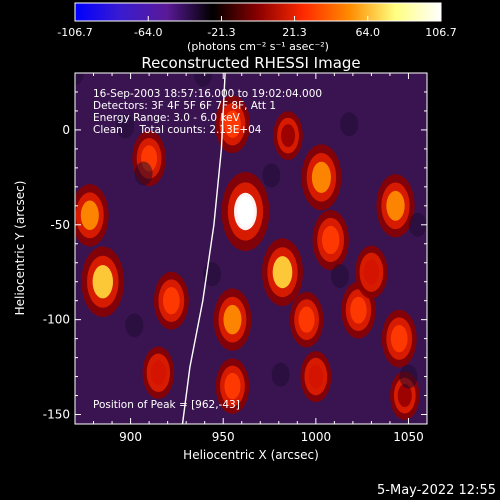 The width and height of the screenshot is (500, 500). Describe the element at coordinates (74, 32) in the screenshot. I see `colorbar-tick-label: -106.7` at that location.